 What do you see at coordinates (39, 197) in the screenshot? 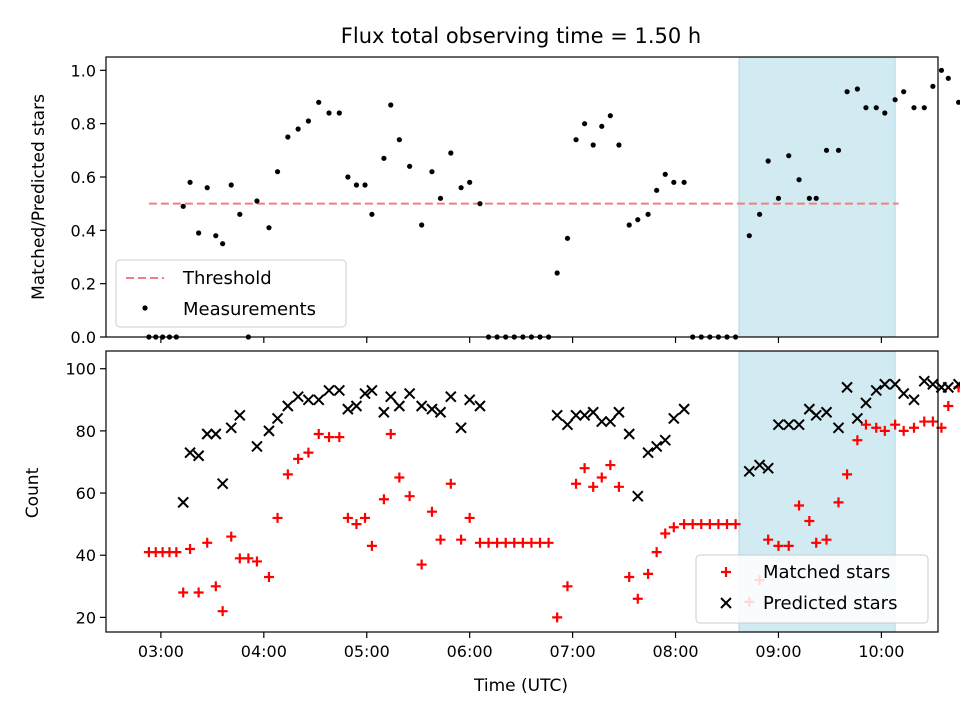
I see `top-y-axis-label: Matched/Predicted stars` at bounding box center [39, 197].